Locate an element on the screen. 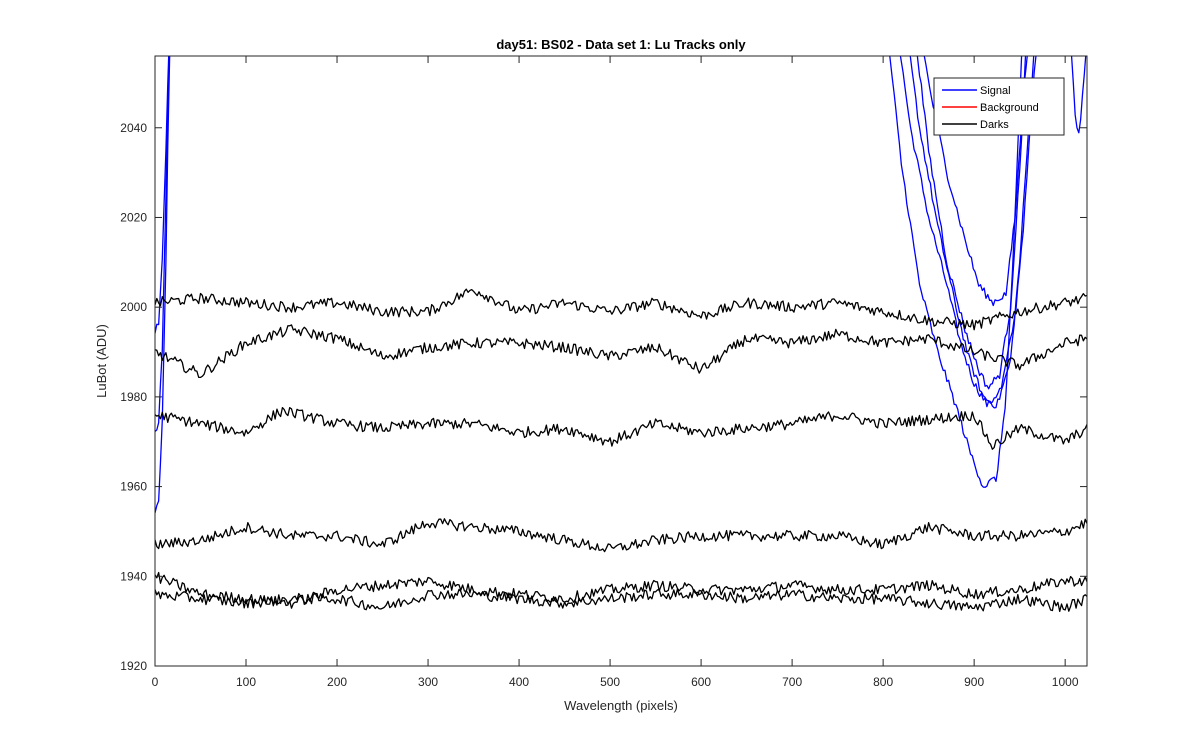 This screenshot has width=1200, height=750. x-tick-label: 0 is located at coordinates (155, 682).